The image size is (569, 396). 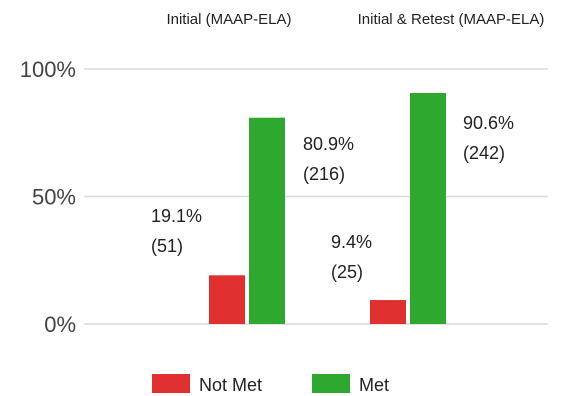 What do you see at coordinates (451, 19) in the screenshot?
I see `panel-title: Initial & Retest (MAAP-ELA)` at bounding box center [451, 19].